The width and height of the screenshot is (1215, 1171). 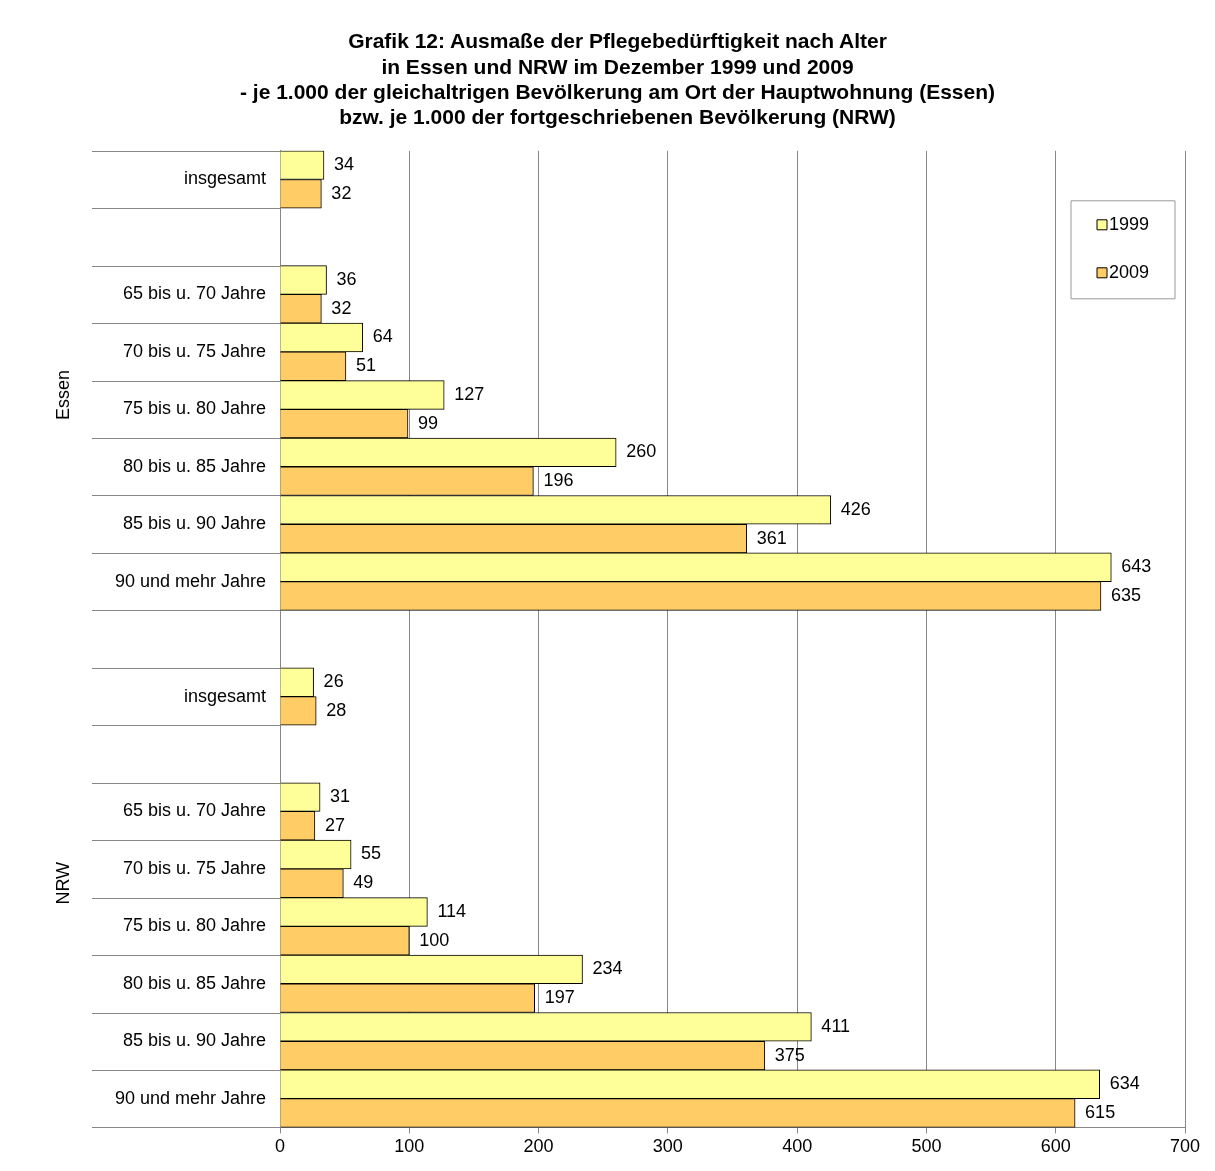 I want to click on data-label: 28, so click(x=336, y=709).